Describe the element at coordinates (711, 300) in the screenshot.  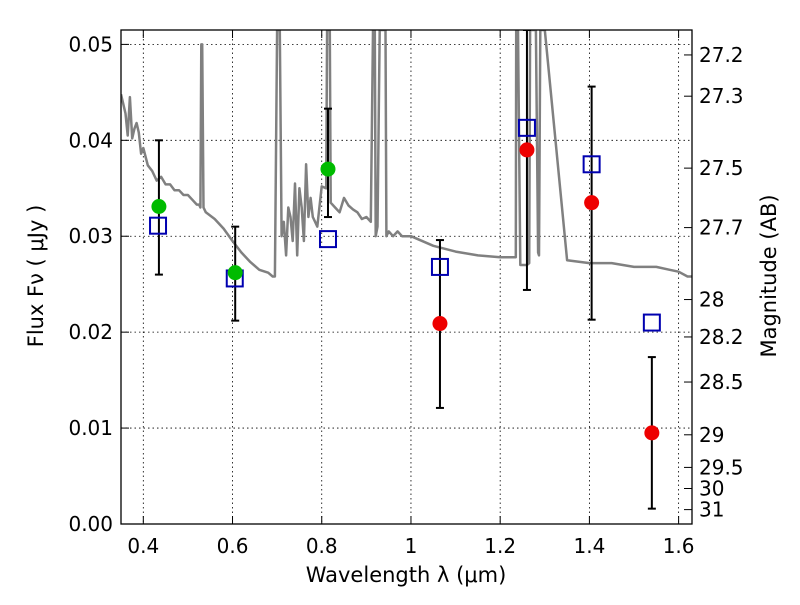
I see `mag-tick-label: 28` at that location.